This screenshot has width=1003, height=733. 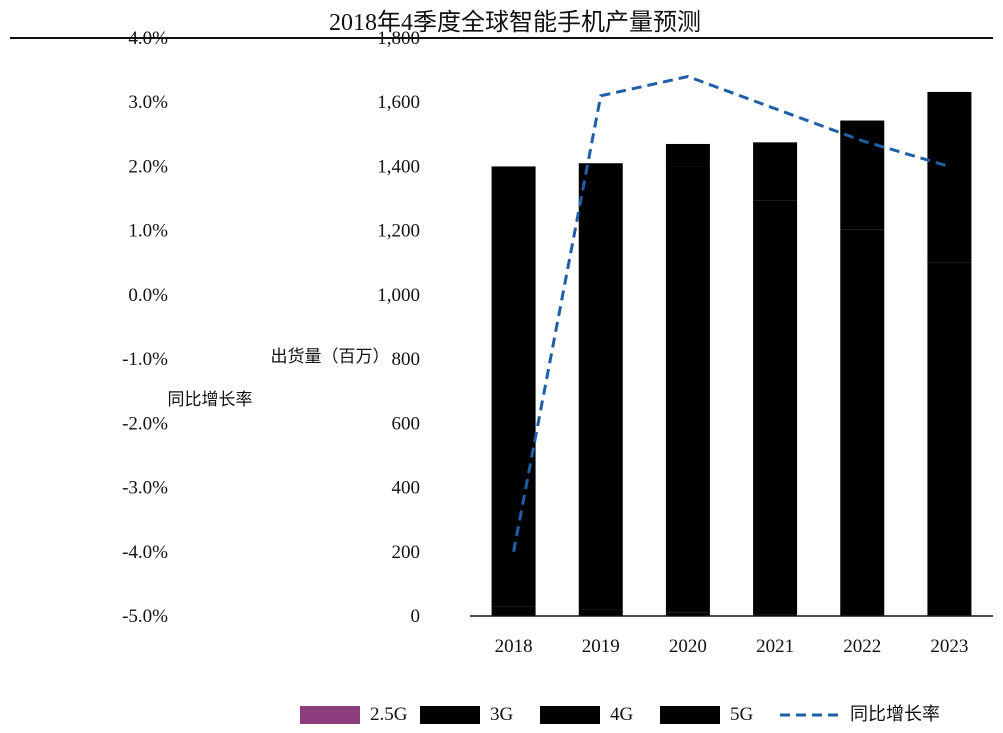 I want to click on legend: 2.5G 3G 4G 5G 同比增长率, so click(x=620, y=714).